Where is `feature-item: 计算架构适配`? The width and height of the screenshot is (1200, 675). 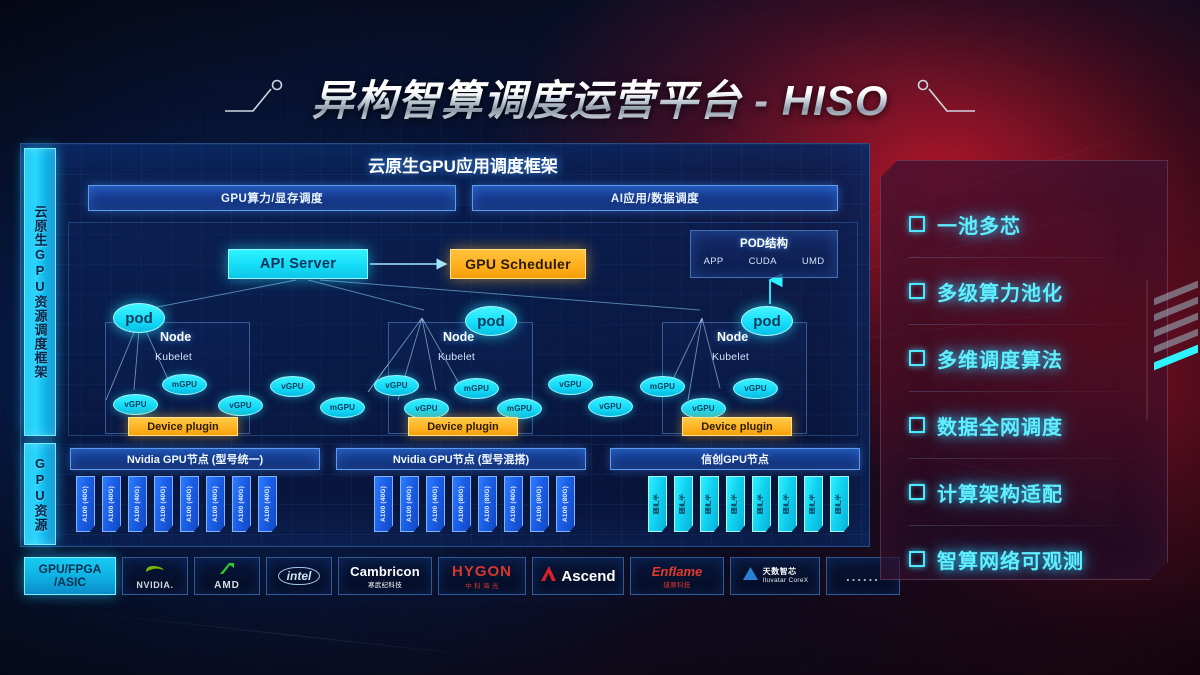
feature-item: 计算架构适配 is located at coordinates (1033, 492).